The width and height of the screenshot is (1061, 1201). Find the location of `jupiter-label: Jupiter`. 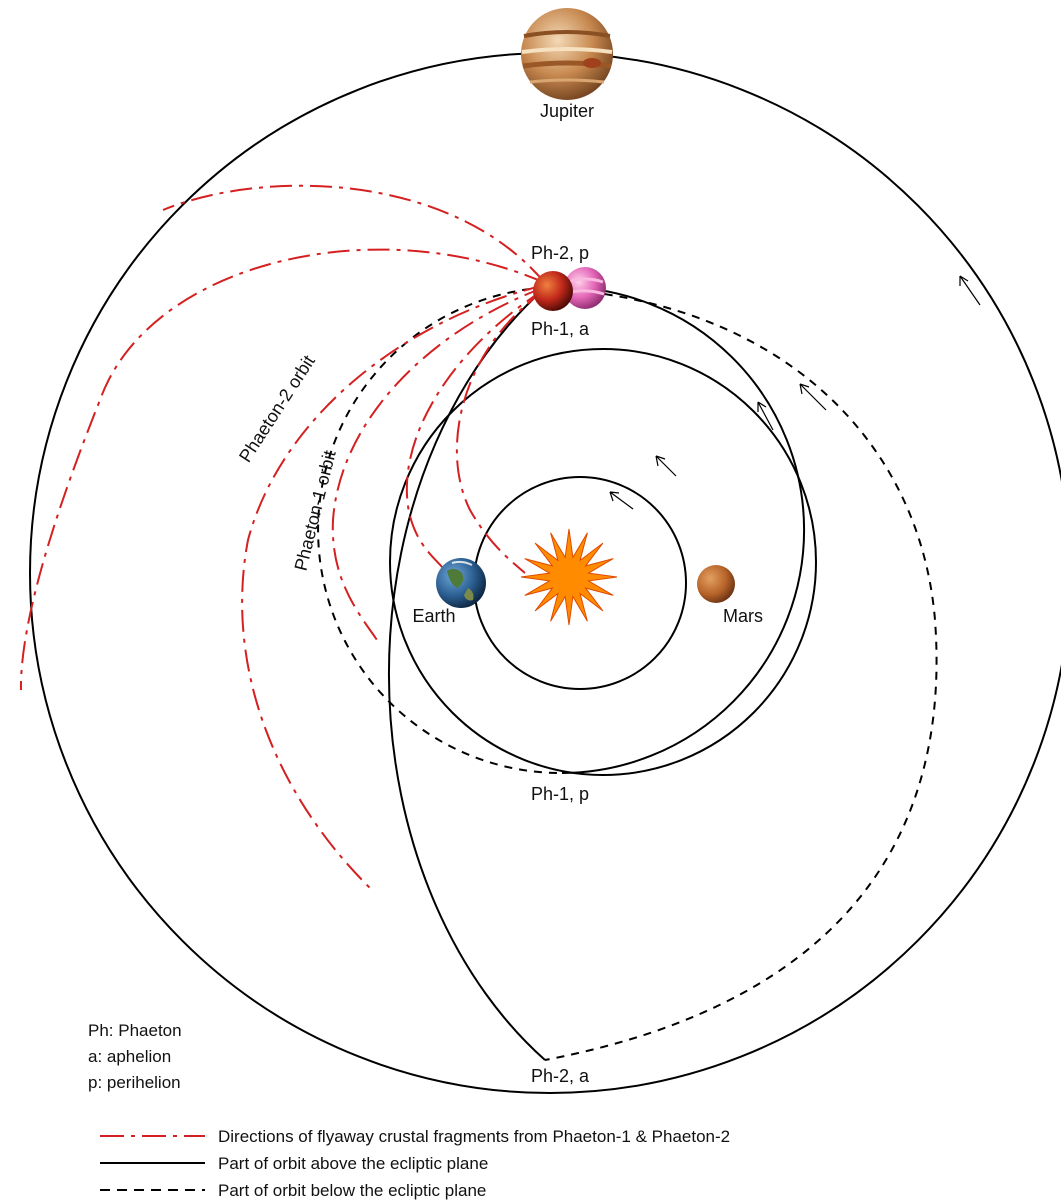

jupiter-label: Jupiter is located at coordinates (567, 111).